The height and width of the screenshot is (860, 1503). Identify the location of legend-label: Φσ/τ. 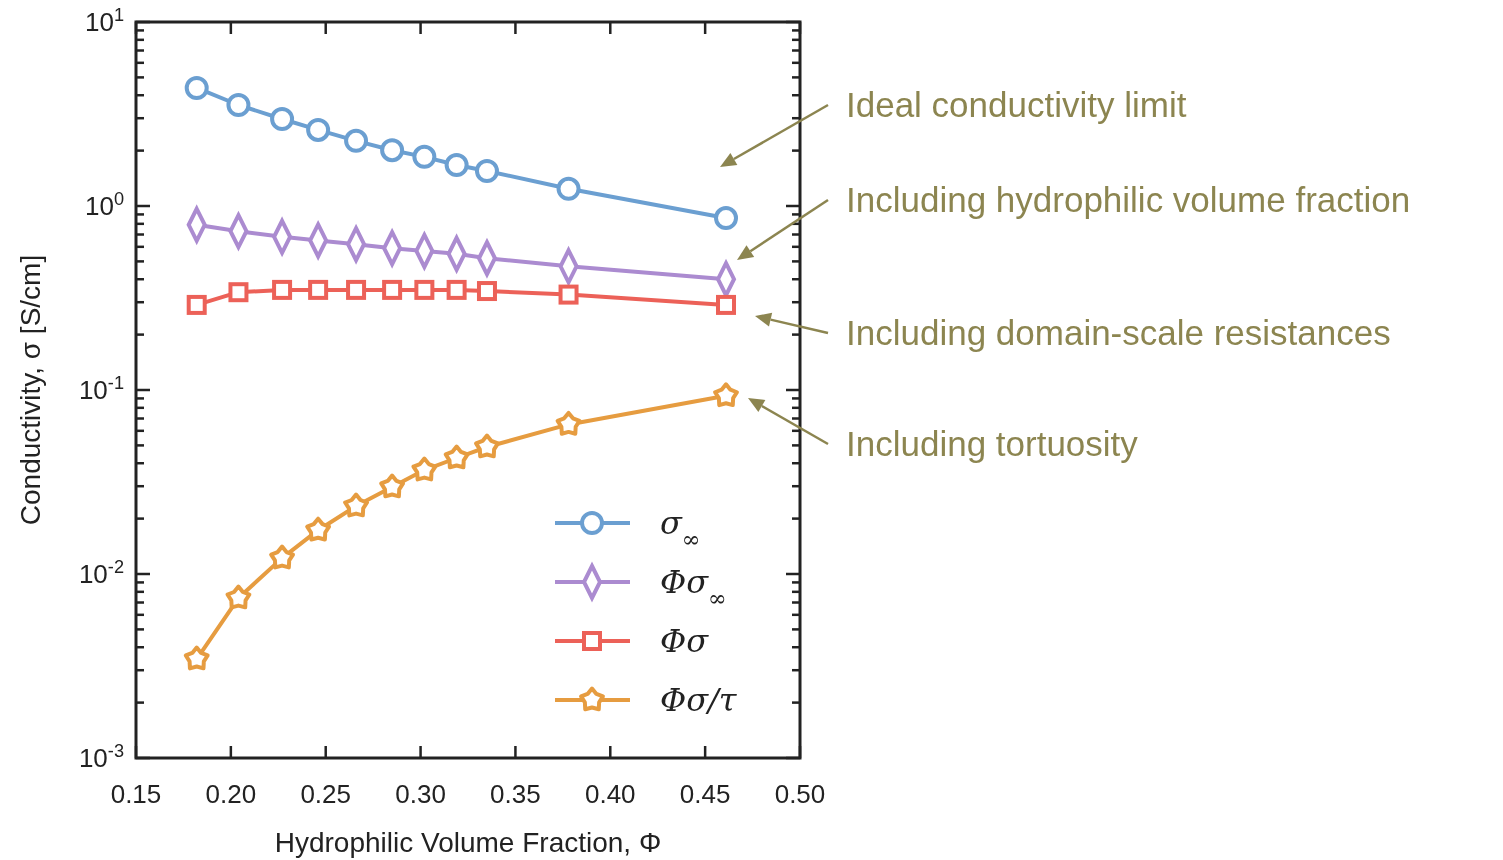
(699, 700).